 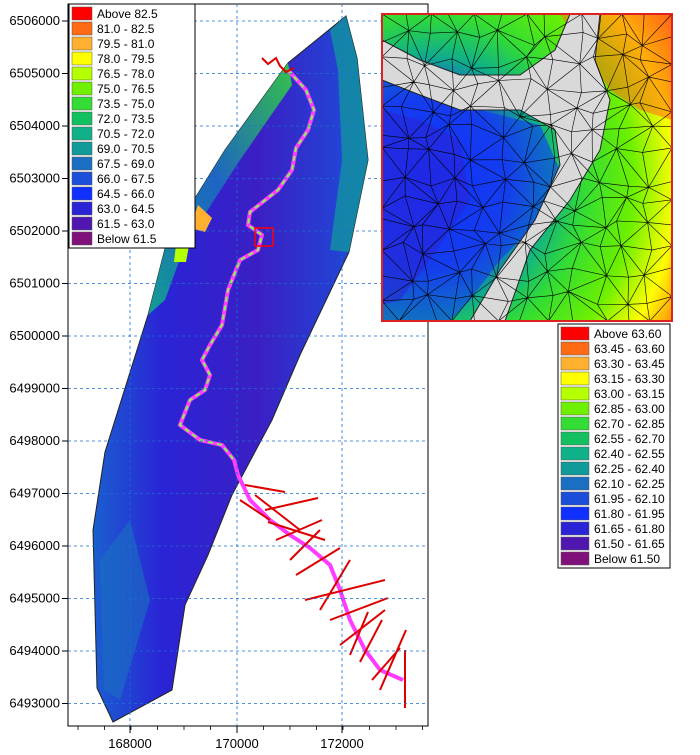 I want to click on y-tick-label: 6504000, so click(x=34, y=125).